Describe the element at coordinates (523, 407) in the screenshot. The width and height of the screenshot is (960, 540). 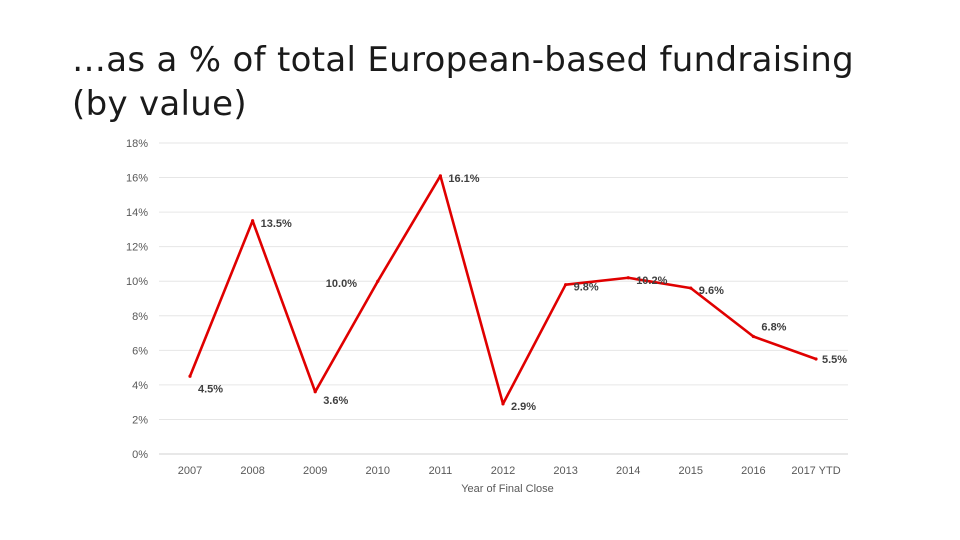
I see `data-label: 2.9%` at that location.